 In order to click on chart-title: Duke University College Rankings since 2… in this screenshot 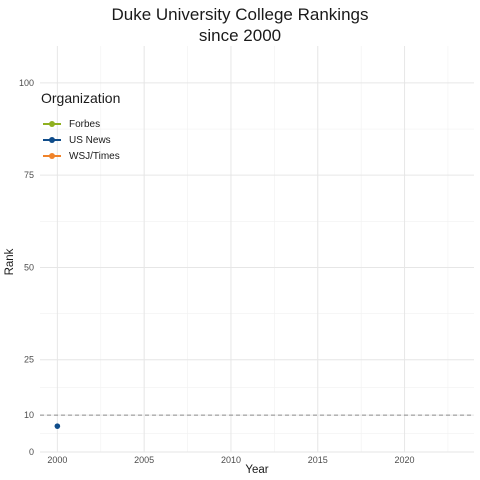, I will do `click(240, 25)`.